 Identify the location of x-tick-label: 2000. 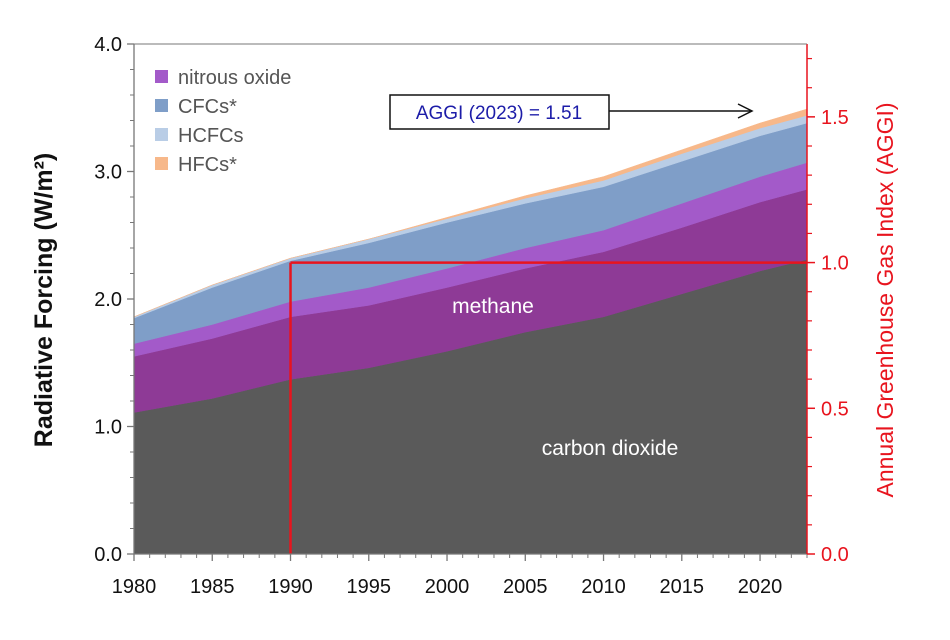
(447, 587).